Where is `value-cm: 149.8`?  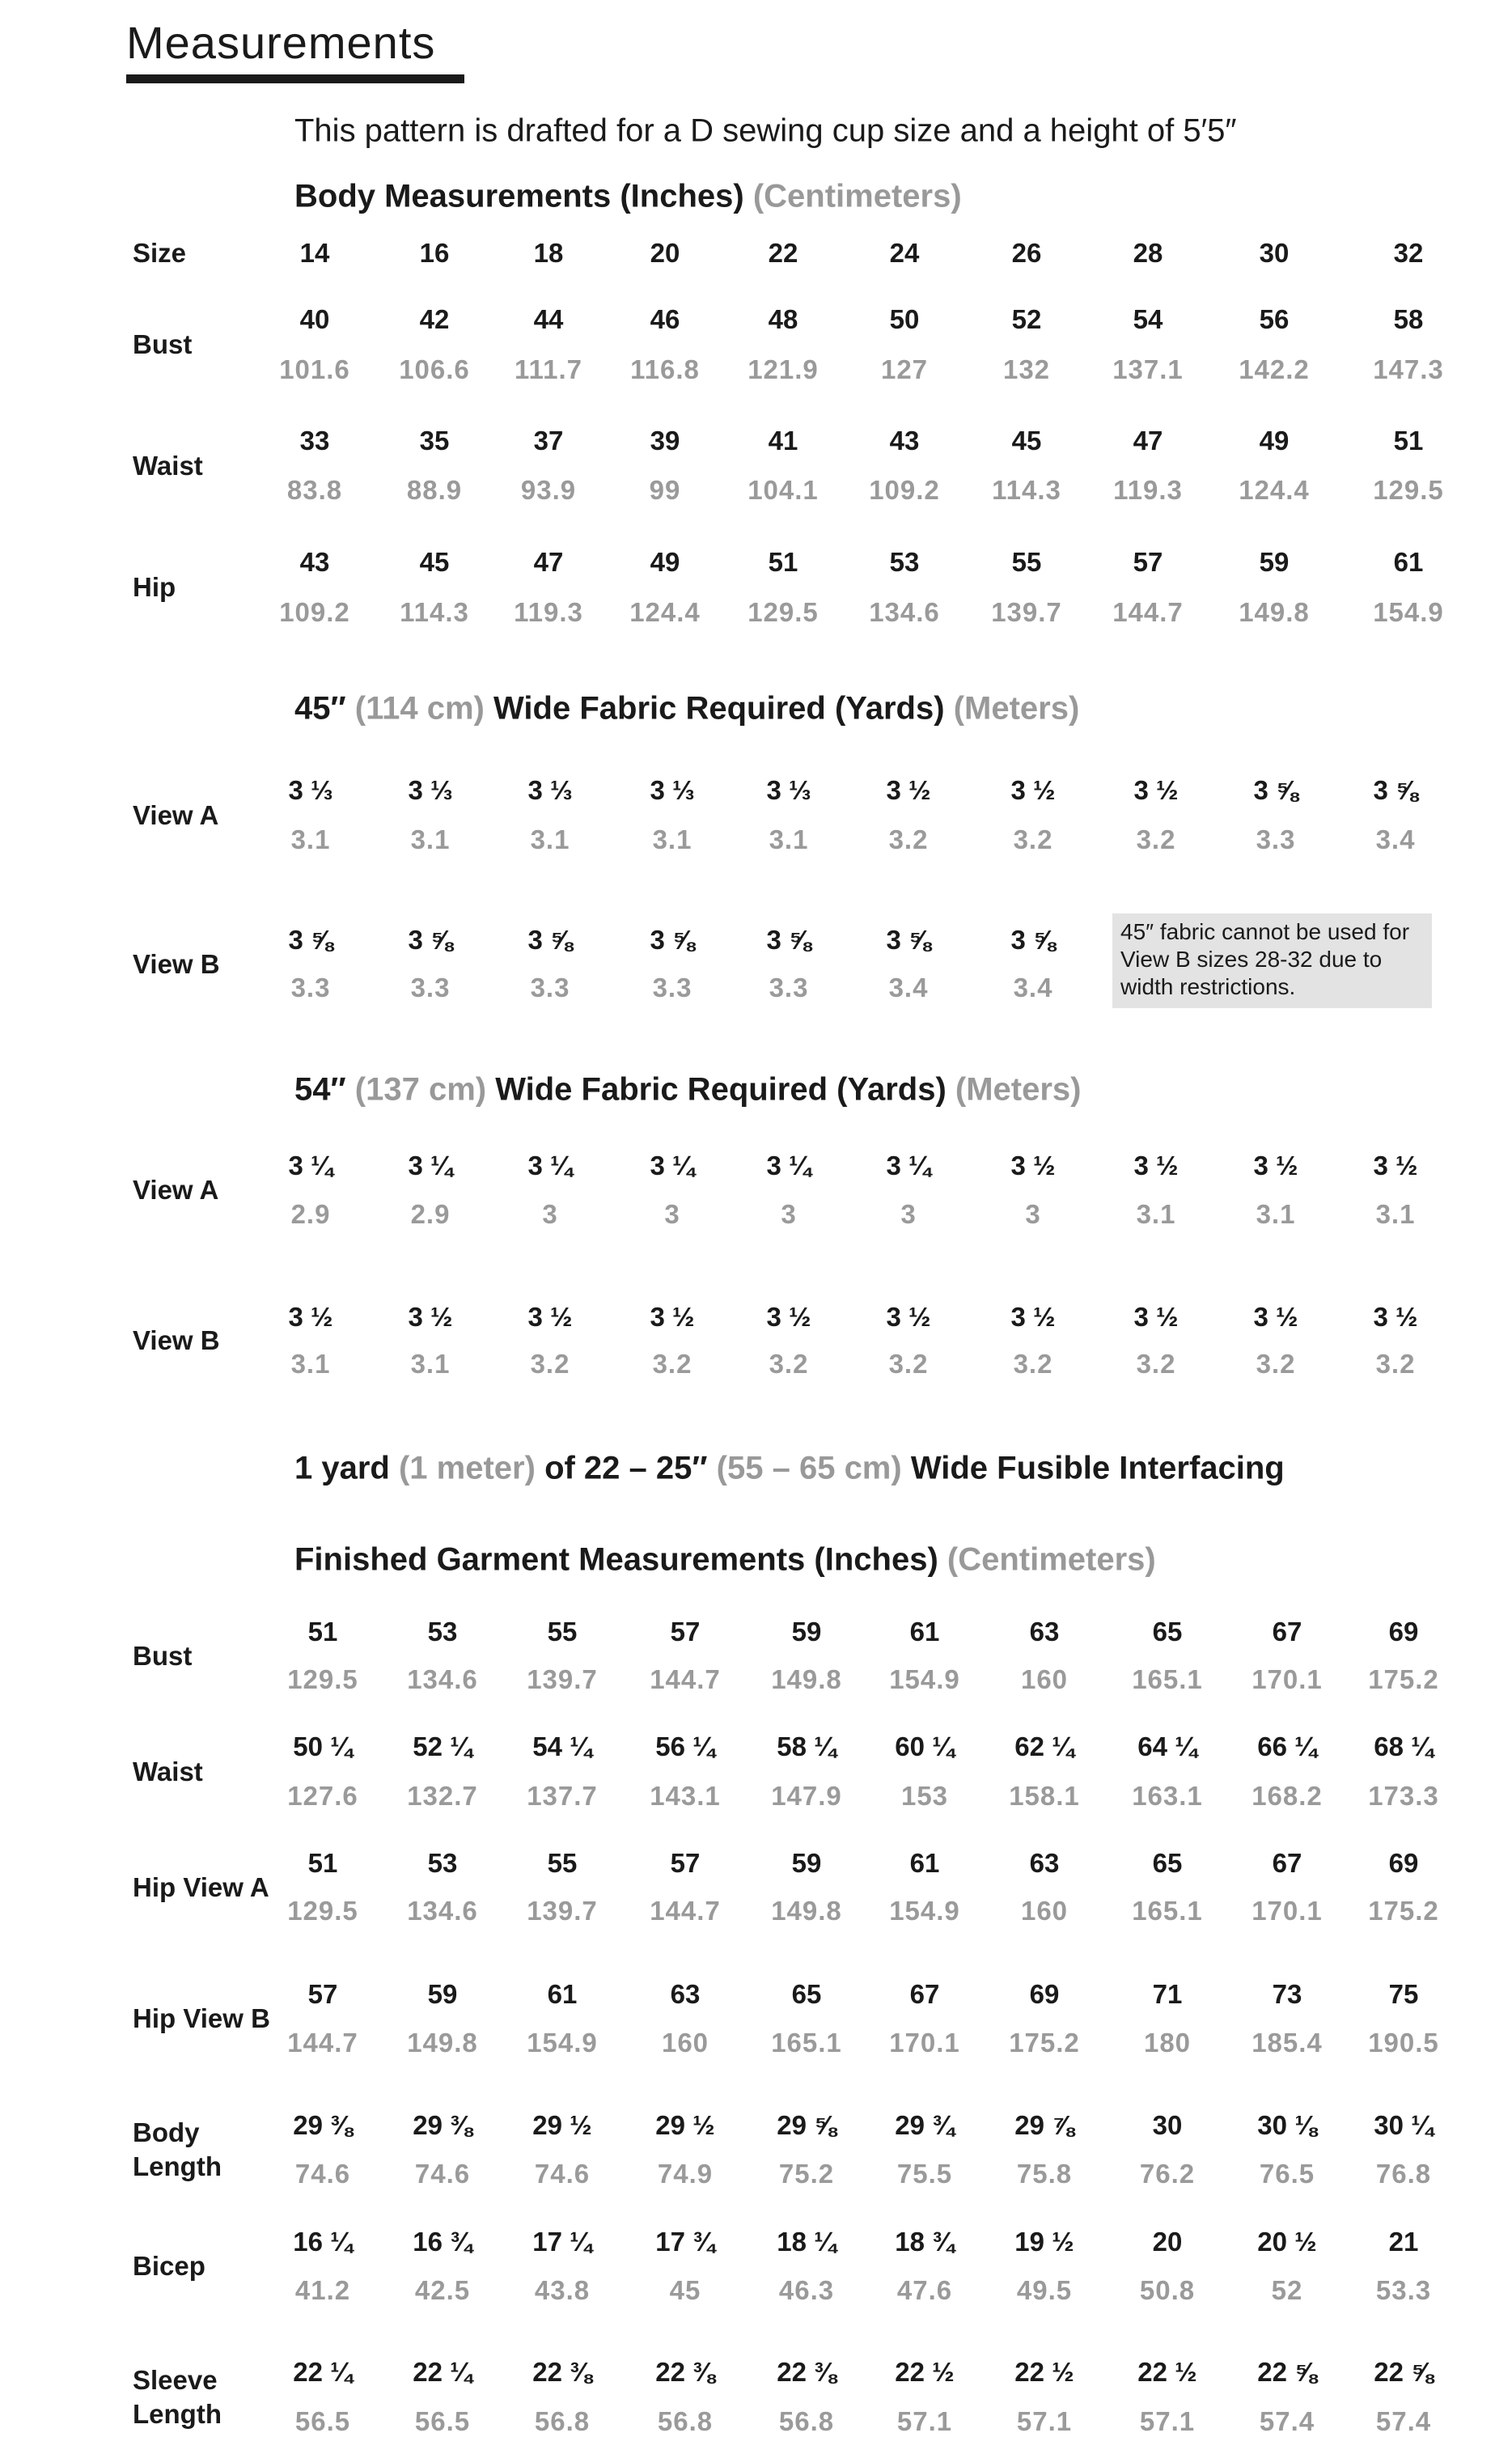
value-cm: 149.8 is located at coordinates (806, 1679).